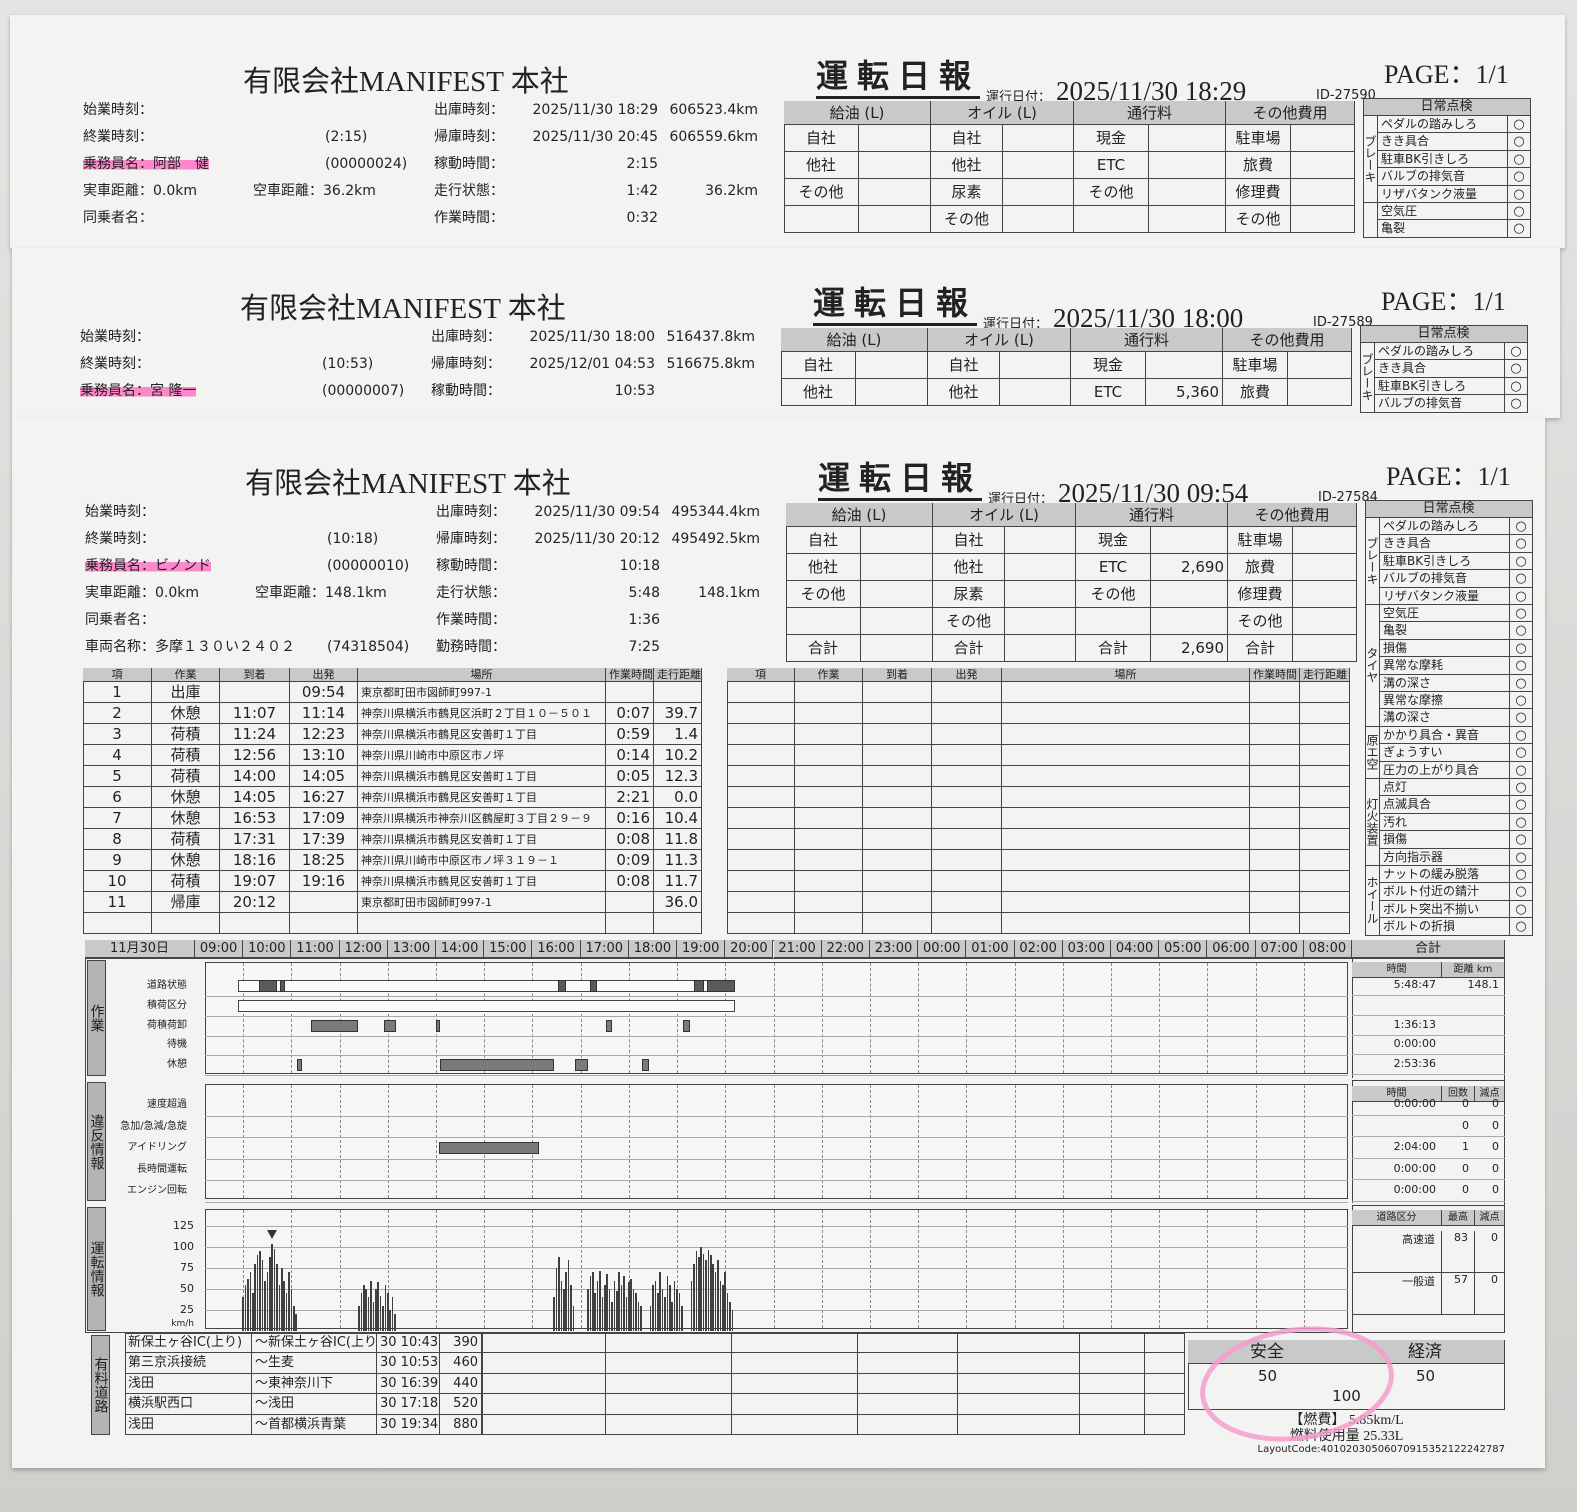 This screenshot has width=1577, height=1512. Describe the element at coordinates (630, 860) in the screenshot. I see `stops-cell: 0:09` at that location.